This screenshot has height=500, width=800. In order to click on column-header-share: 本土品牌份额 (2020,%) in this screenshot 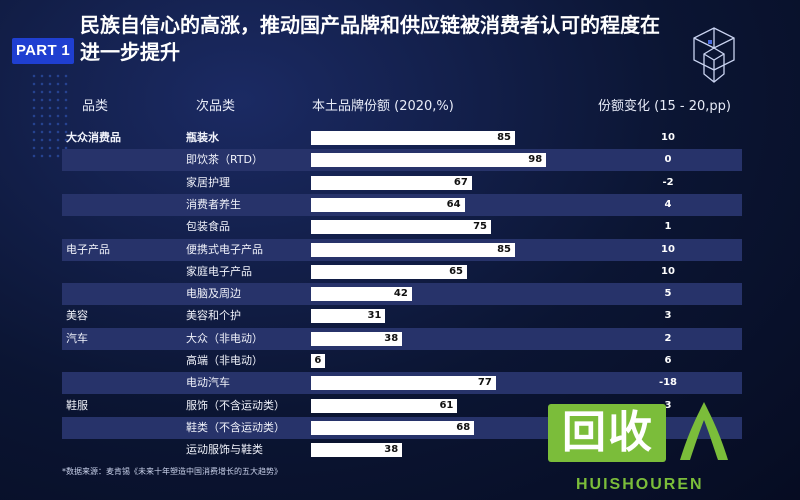, I will do `click(383, 106)`.